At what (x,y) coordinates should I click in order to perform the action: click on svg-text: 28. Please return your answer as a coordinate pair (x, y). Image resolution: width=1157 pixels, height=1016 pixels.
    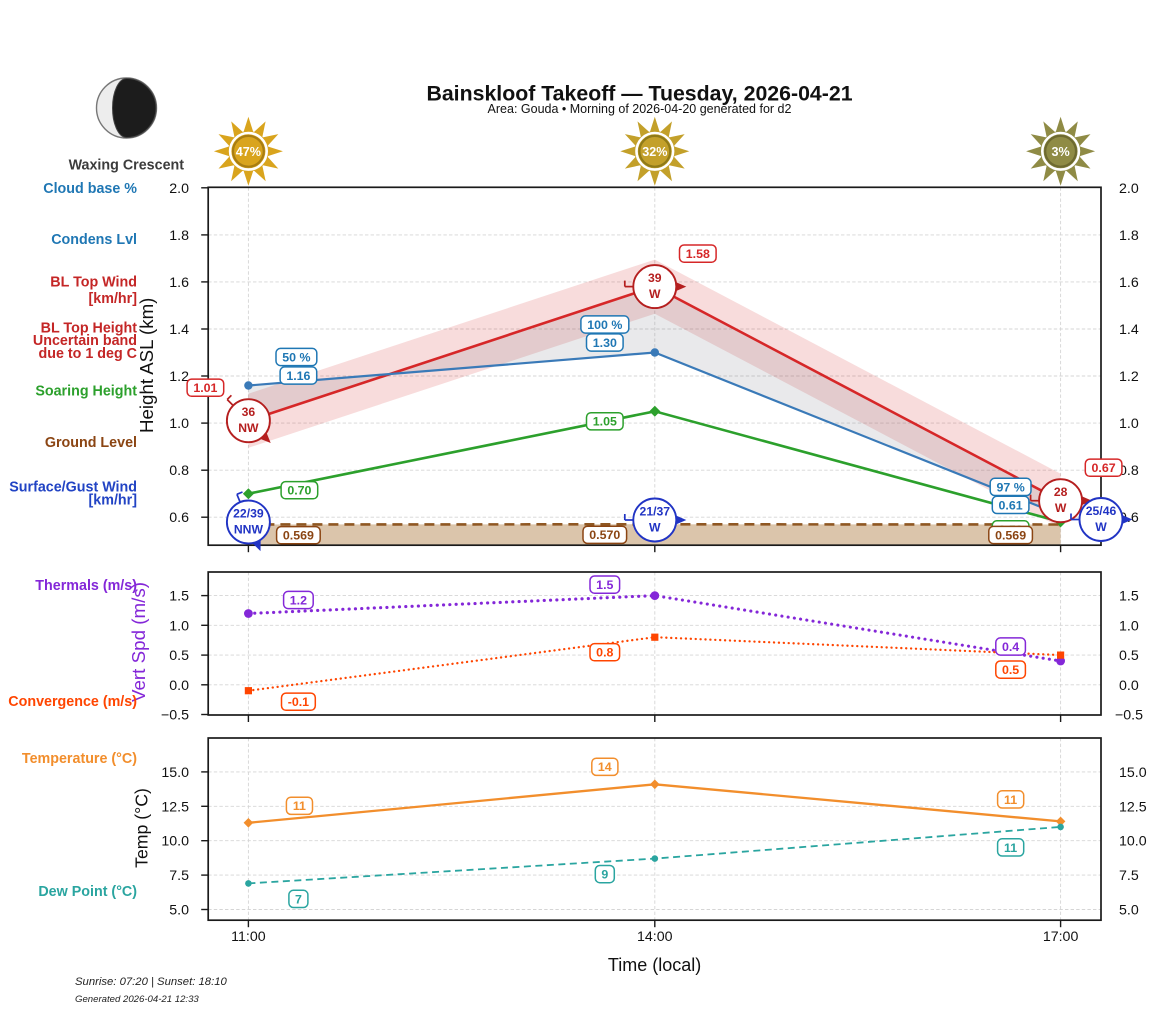
    Looking at the image, I should click on (1061, 492).